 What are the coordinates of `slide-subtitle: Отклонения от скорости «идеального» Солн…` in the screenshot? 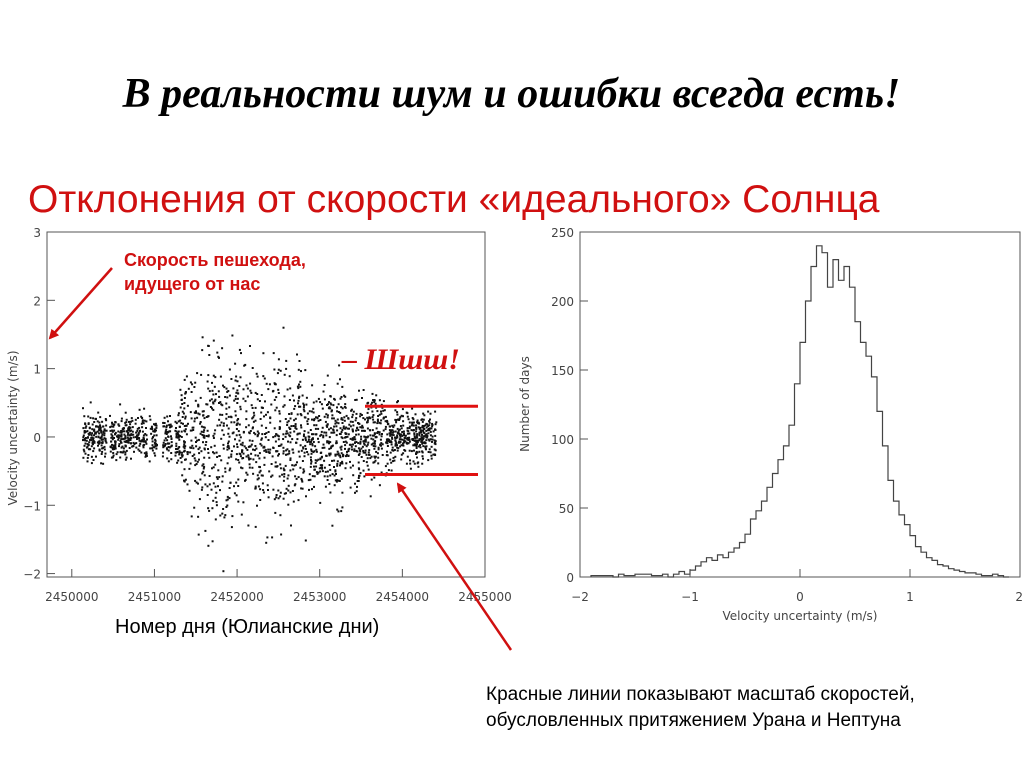 It's located at (454, 199).